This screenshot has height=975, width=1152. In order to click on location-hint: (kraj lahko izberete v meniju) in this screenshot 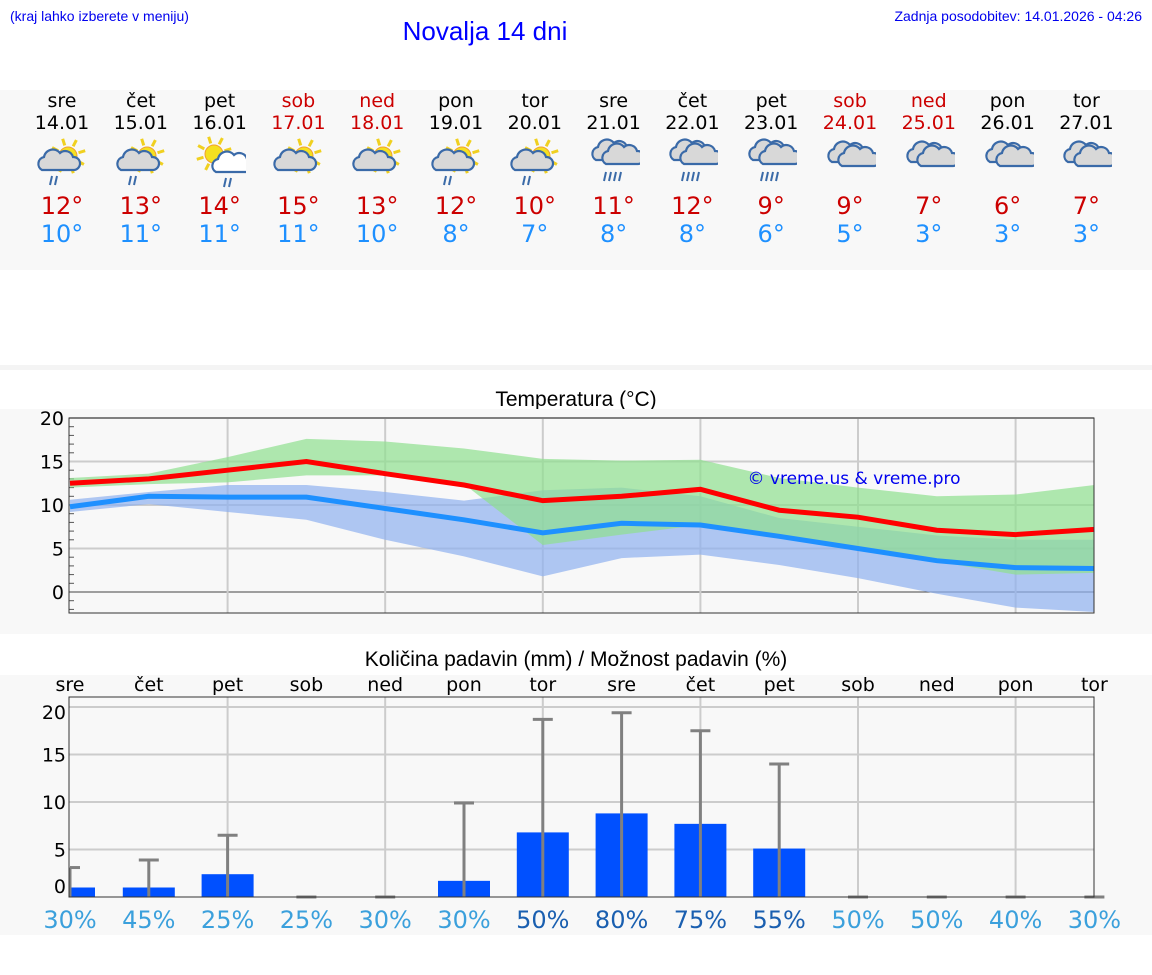, I will do `click(99, 16)`.